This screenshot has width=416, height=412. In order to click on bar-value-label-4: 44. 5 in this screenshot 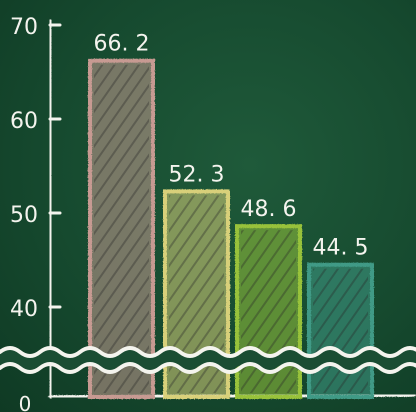, I will do `click(341, 248)`.